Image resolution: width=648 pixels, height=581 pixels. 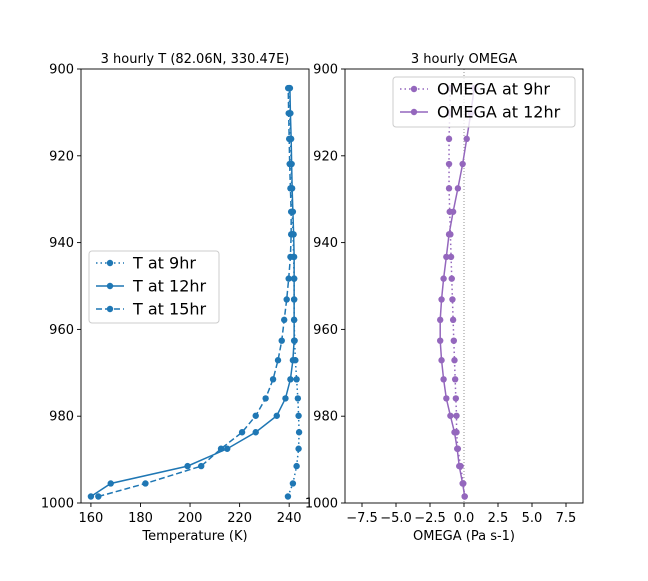 I want to click on x-tick-label-4: 220, so click(x=239, y=518).